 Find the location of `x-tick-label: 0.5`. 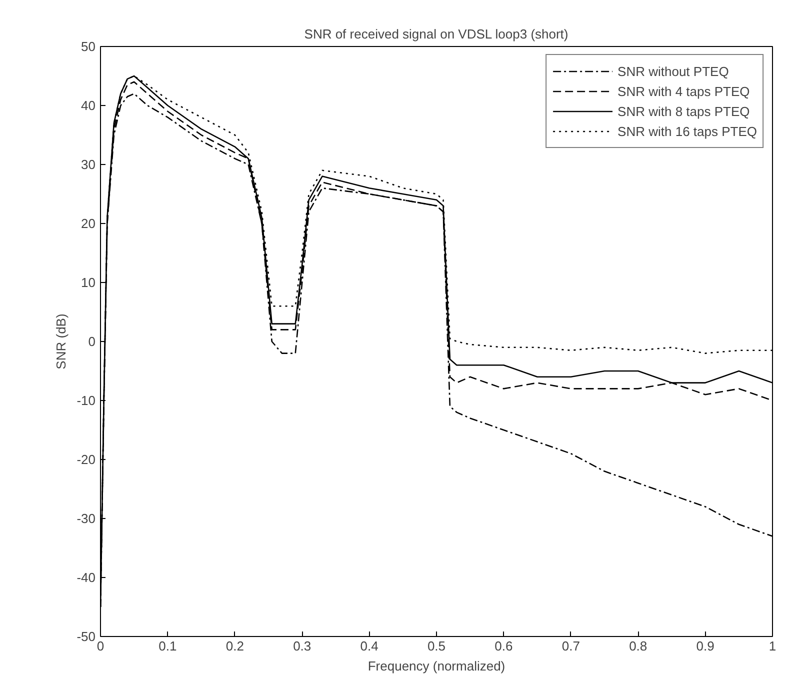

x-tick-label: 0.5 is located at coordinates (436, 646).